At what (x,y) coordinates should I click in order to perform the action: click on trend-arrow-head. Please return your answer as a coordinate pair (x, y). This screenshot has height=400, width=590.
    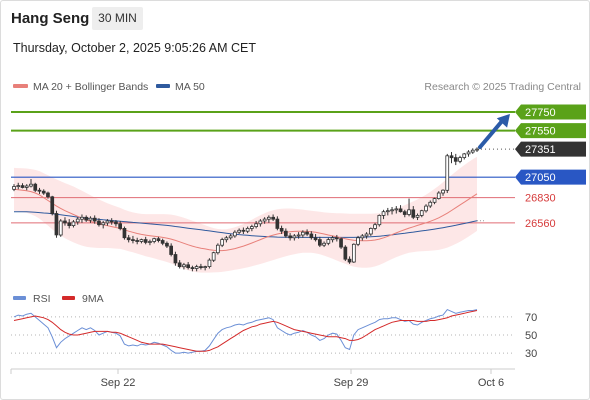
    Looking at the image, I should click on (503, 120).